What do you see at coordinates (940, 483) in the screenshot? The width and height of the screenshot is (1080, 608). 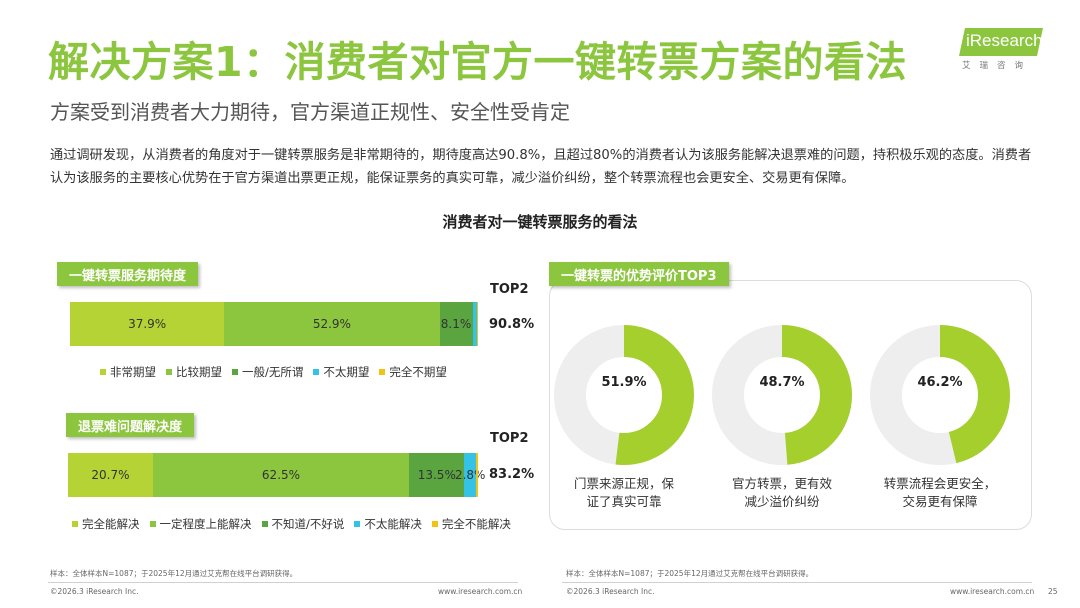 I see `donut-caption-line: 转票流程会更安全，` at bounding box center [940, 483].